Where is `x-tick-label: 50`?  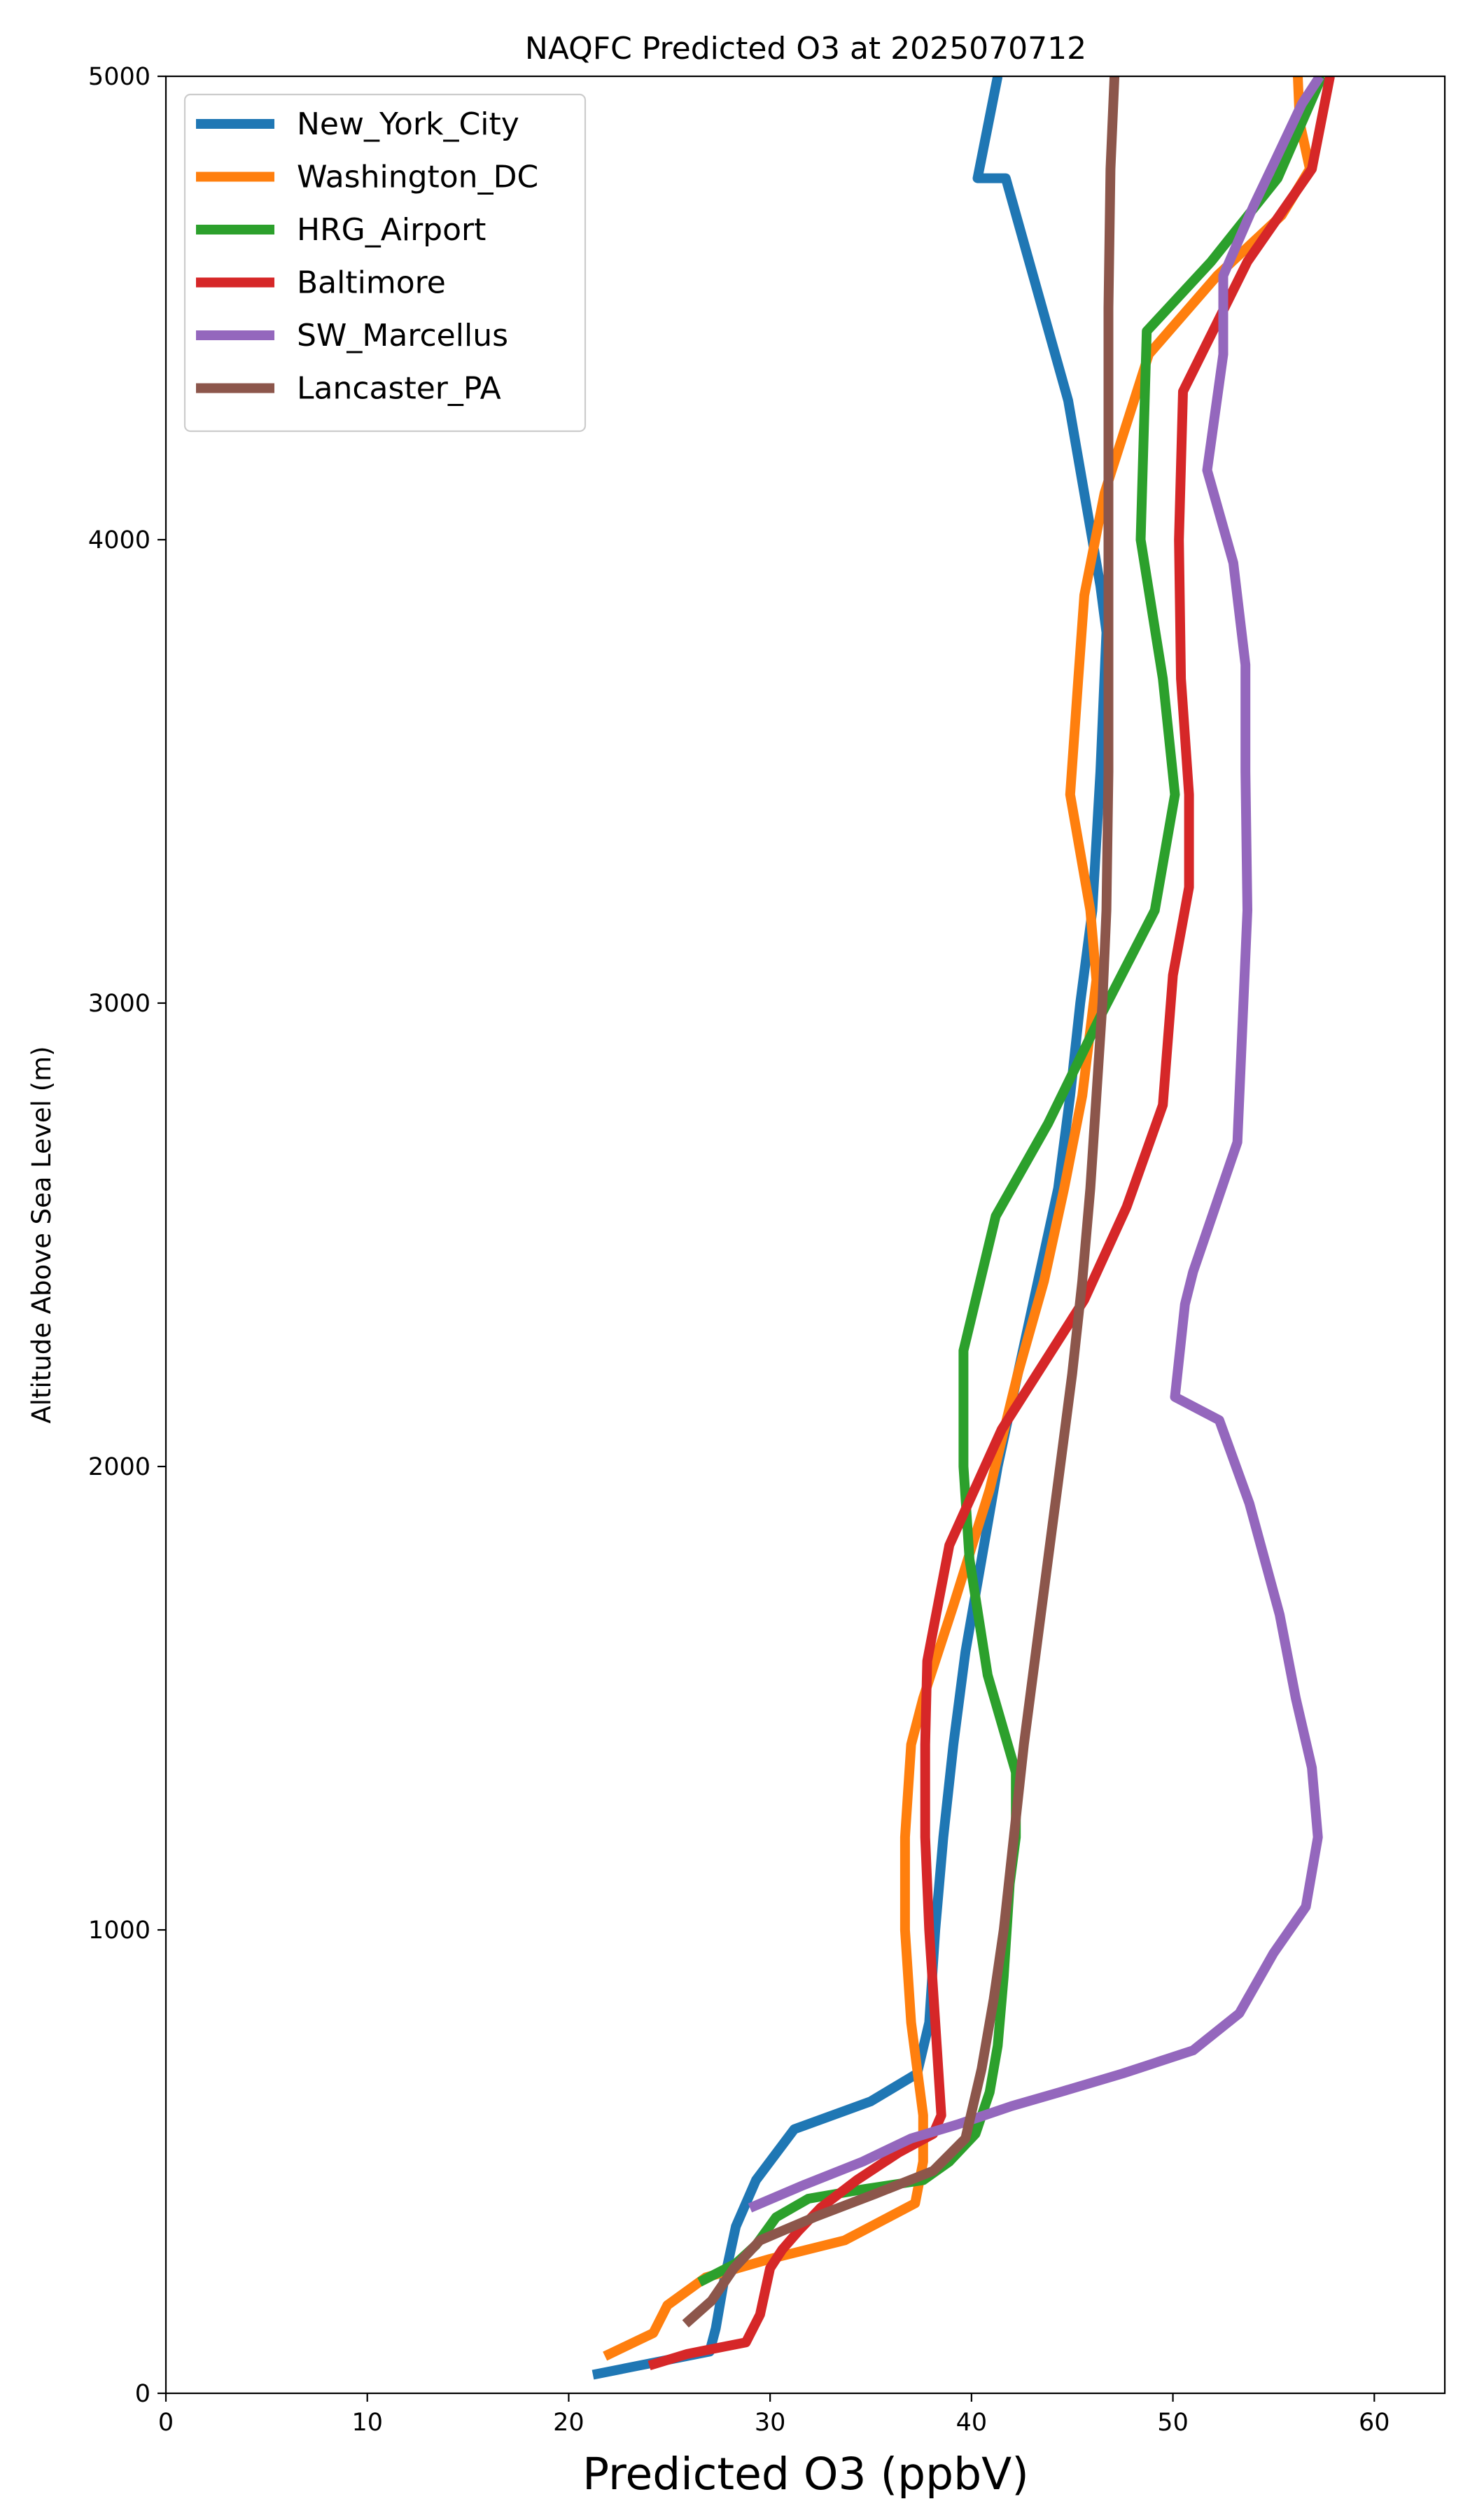
x-tick-label: 50 is located at coordinates (1173, 2423).